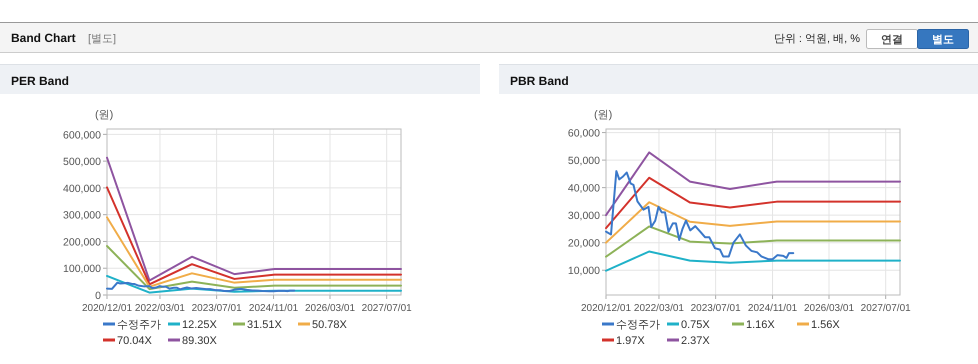 The image size is (978, 364). Describe the element at coordinates (695, 325) in the screenshot. I see `legend-label: 0.75X` at that location.